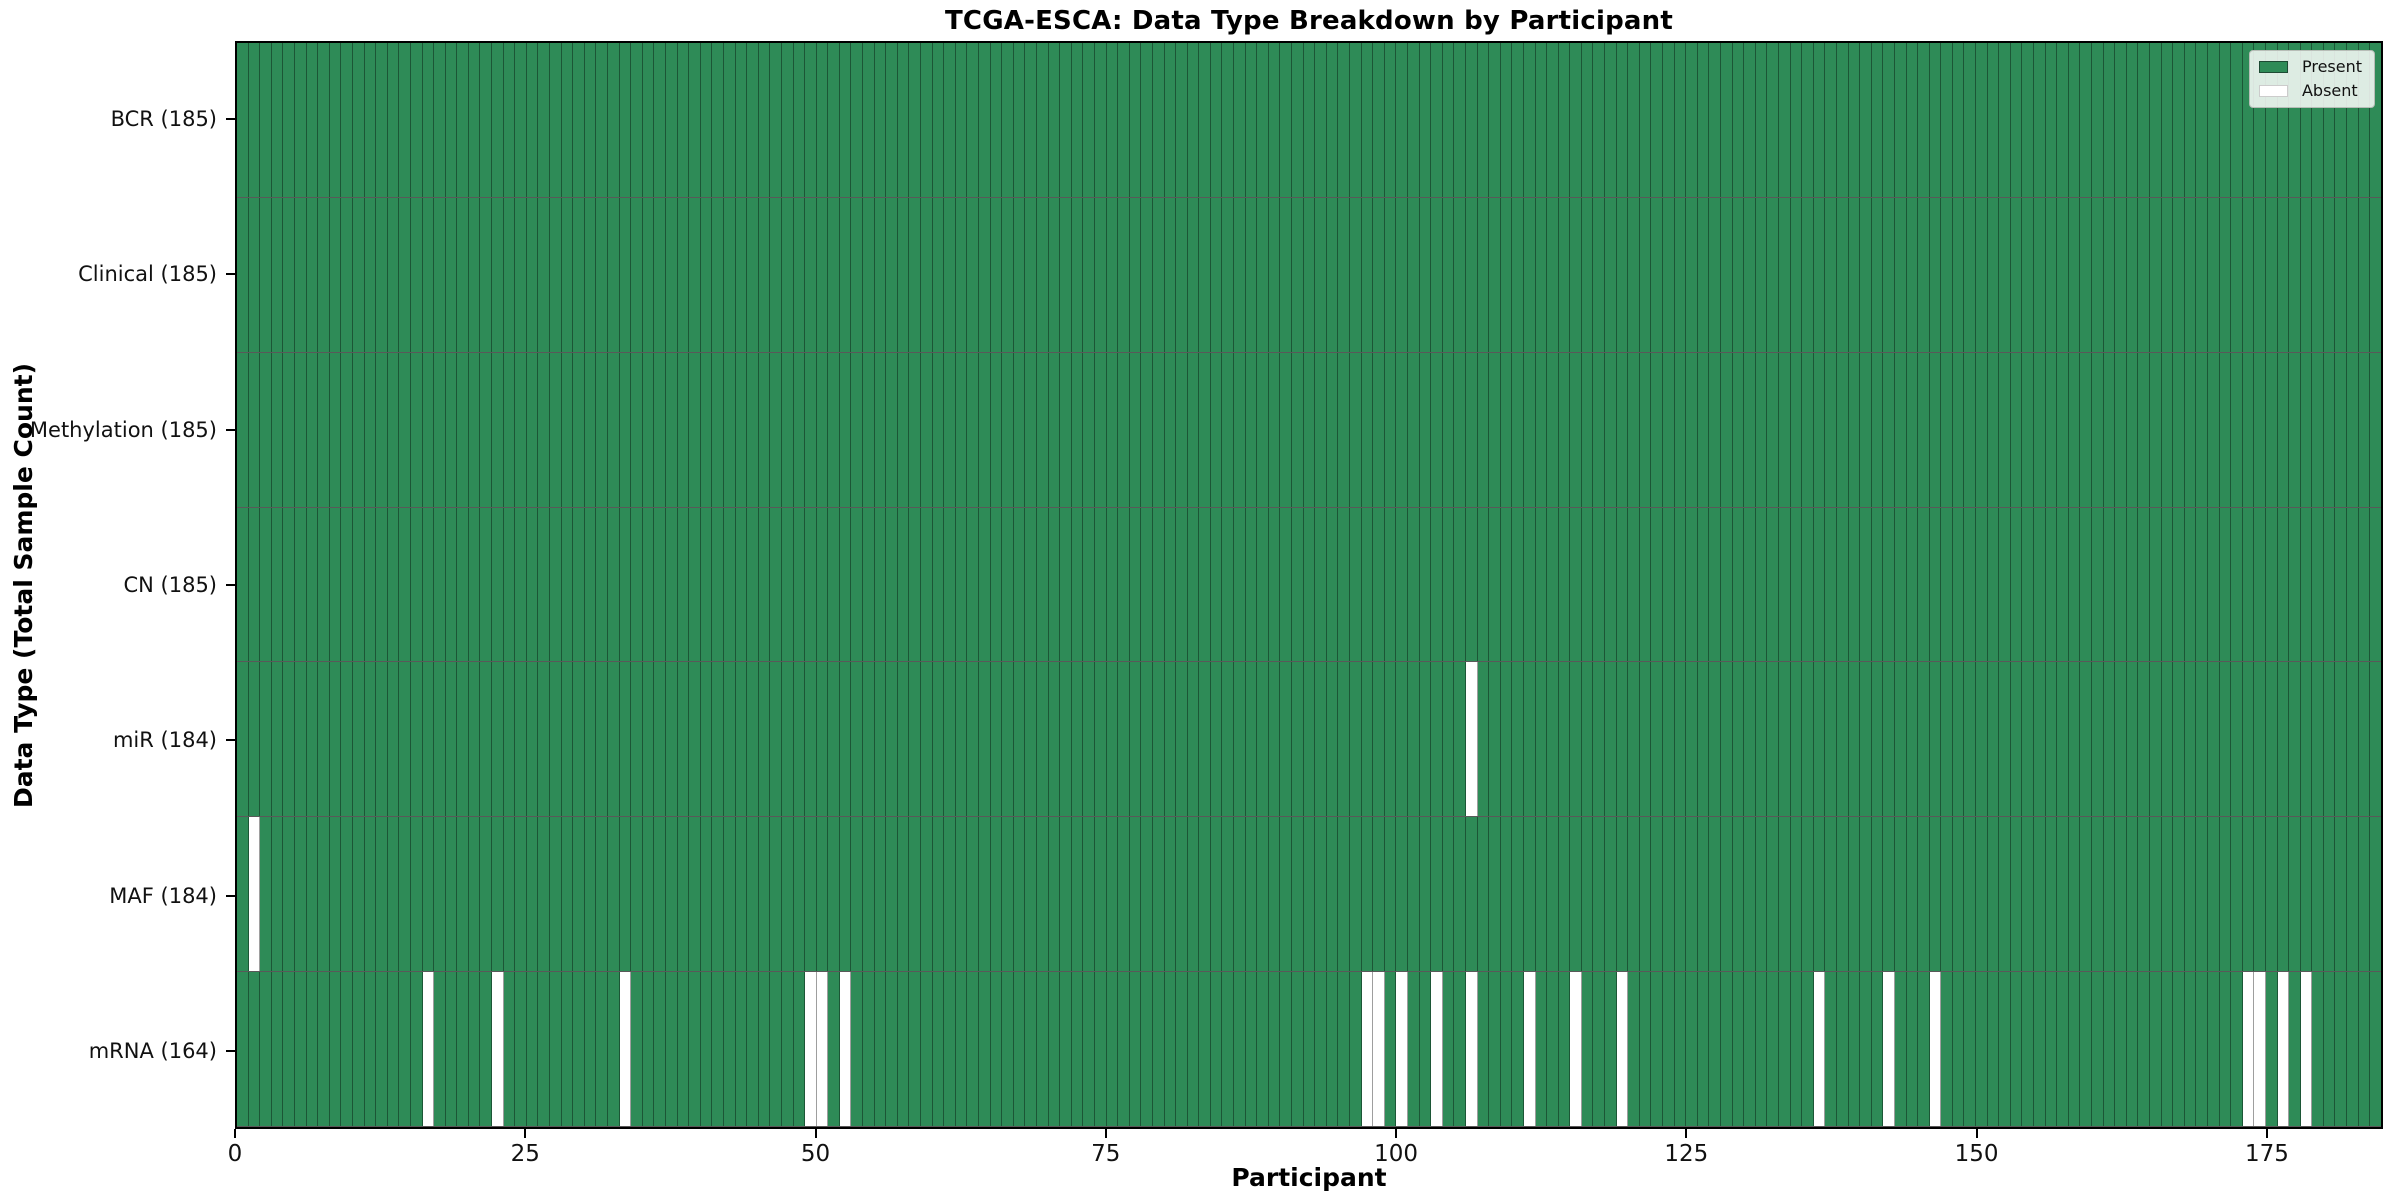 This screenshot has width=2400, height=1200. Describe the element at coordinates (230, 585) in the screenshot. I see `y-tick-mark` at that location.